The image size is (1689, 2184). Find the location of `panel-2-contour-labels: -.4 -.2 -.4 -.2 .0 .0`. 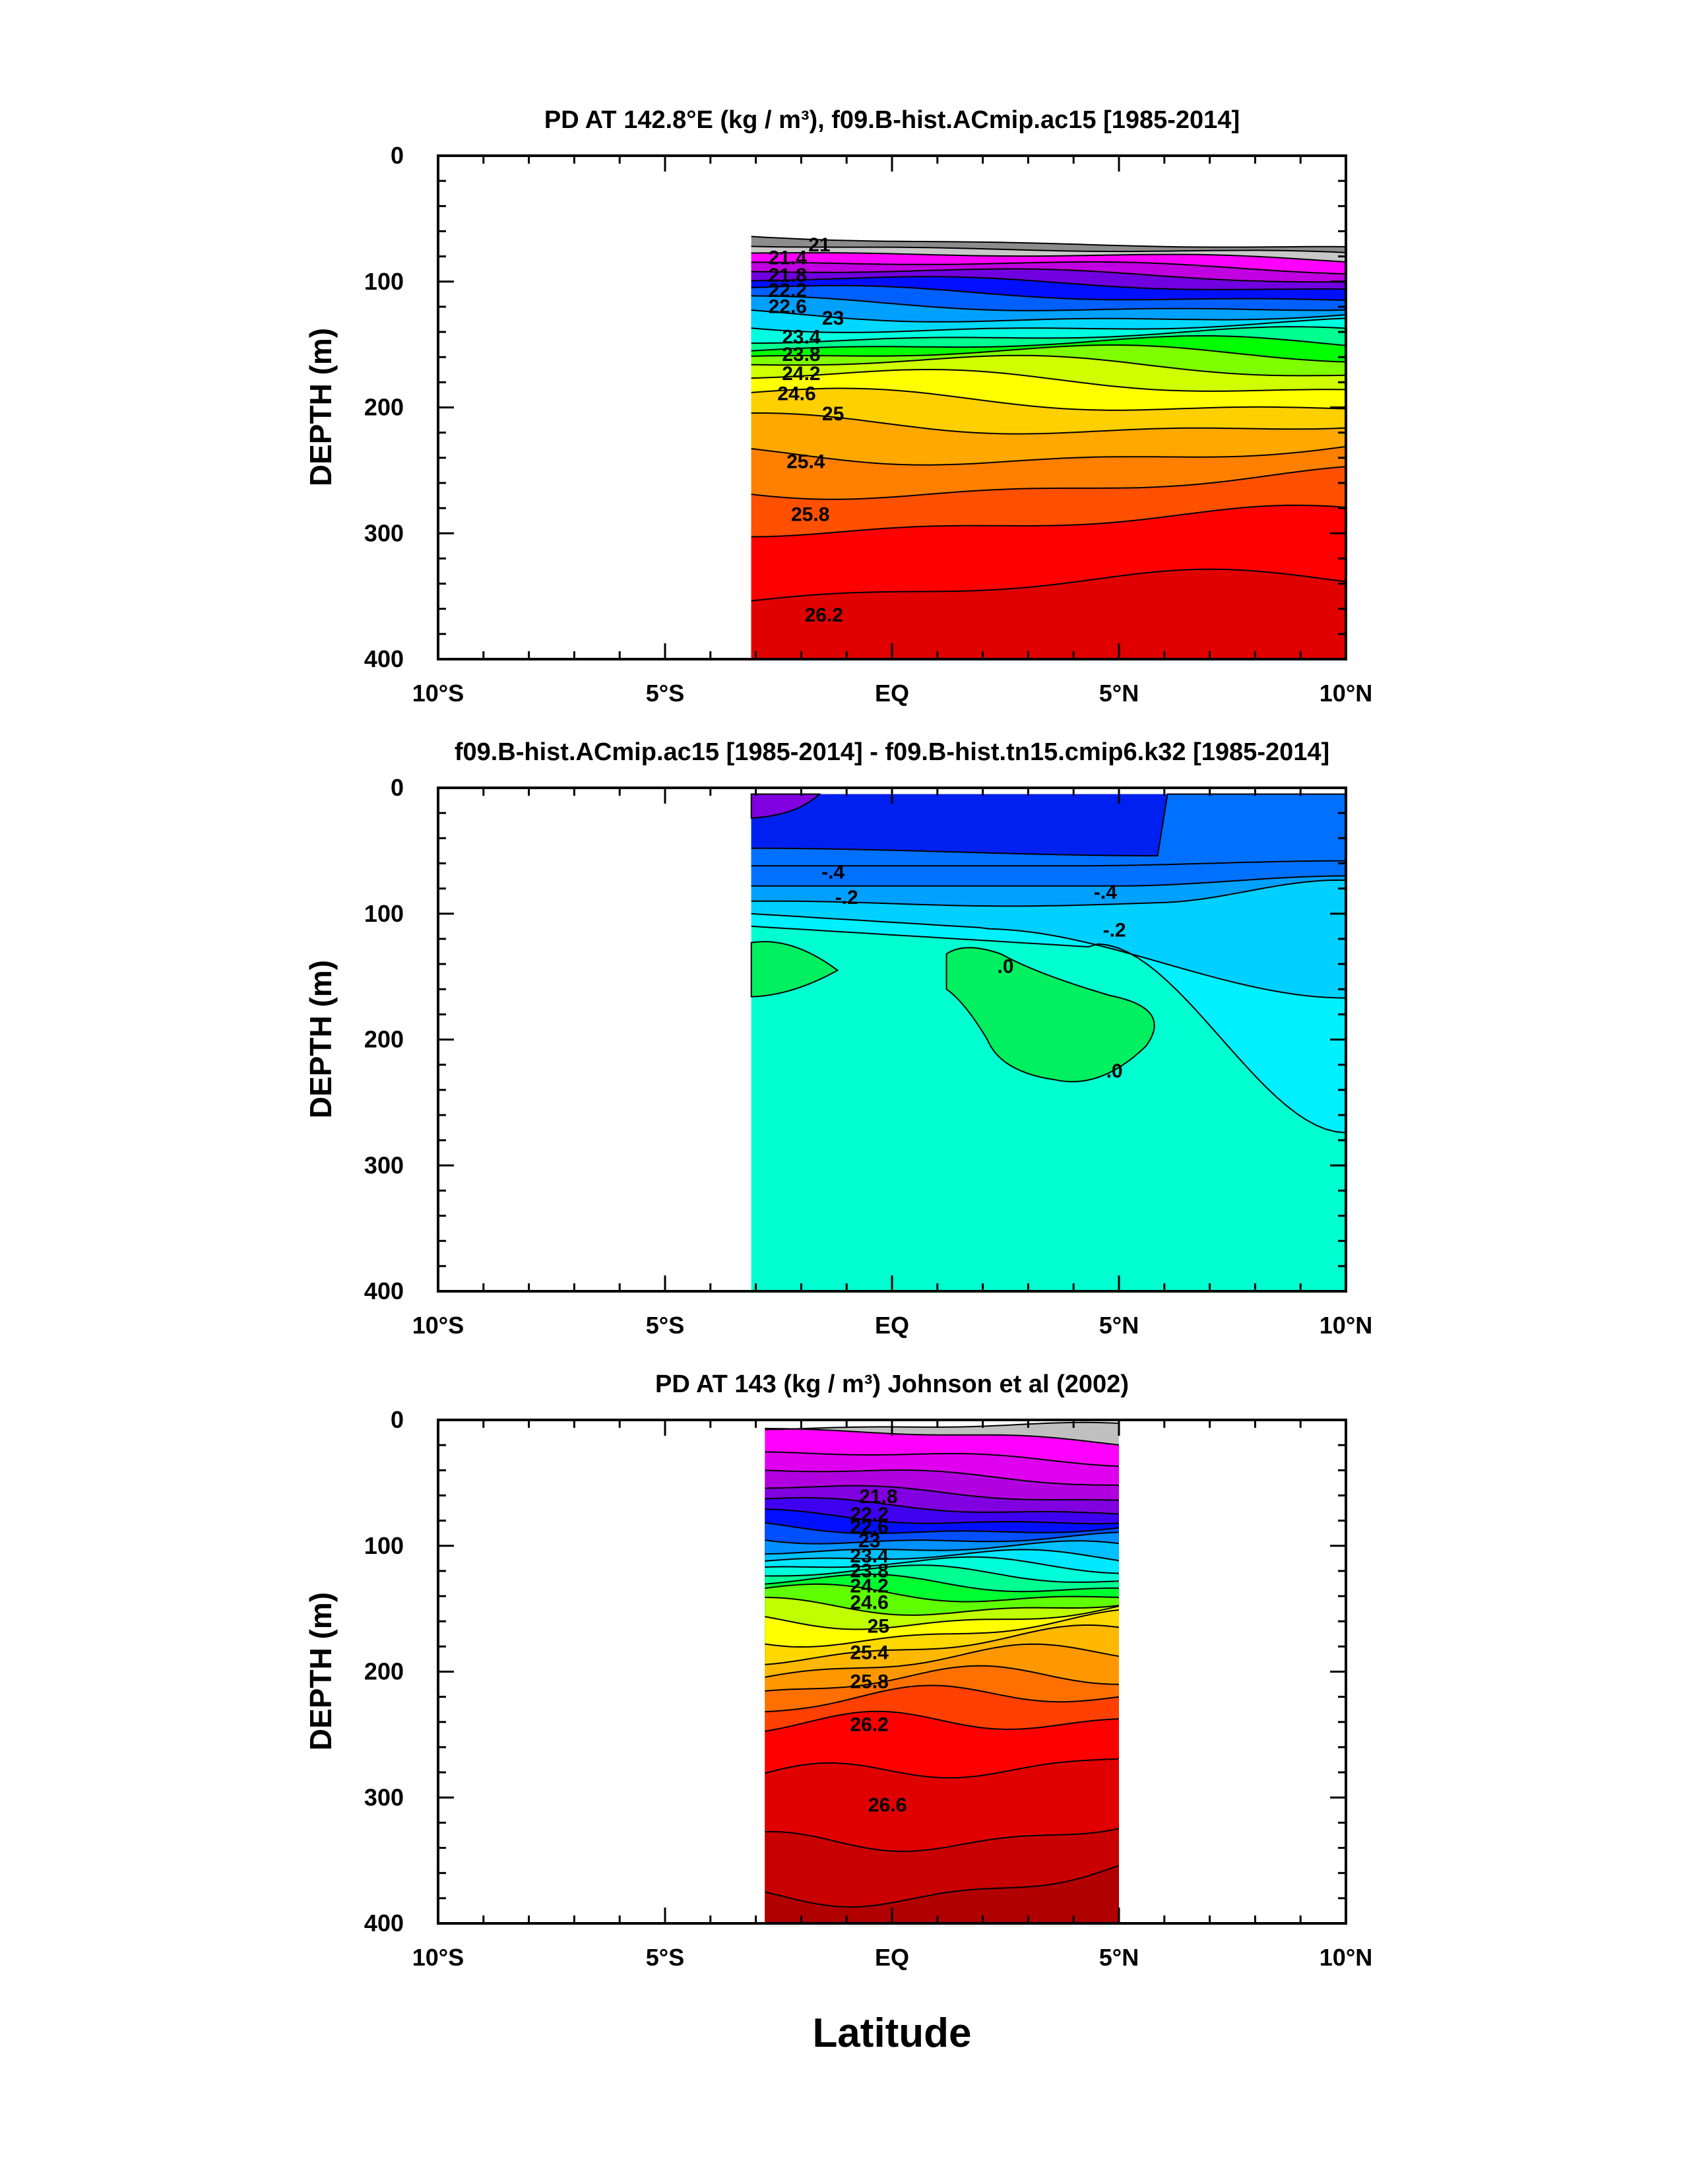

panel-2-contour-labels: -.4 -.2 -.4 -.2 .0 .0 is located at coordinates (973, 972).